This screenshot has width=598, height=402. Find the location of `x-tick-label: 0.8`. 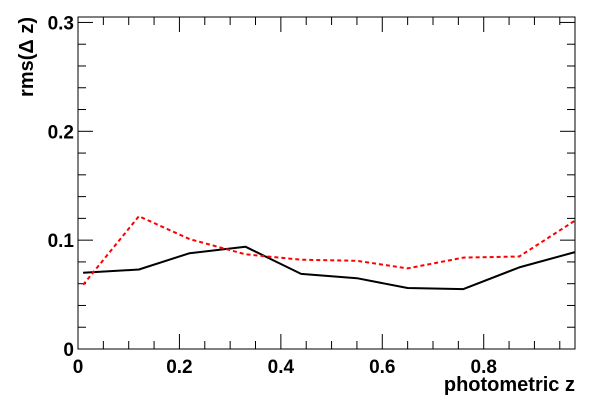

x-tick-label: 0.8 is located at coordinates (484, 367).